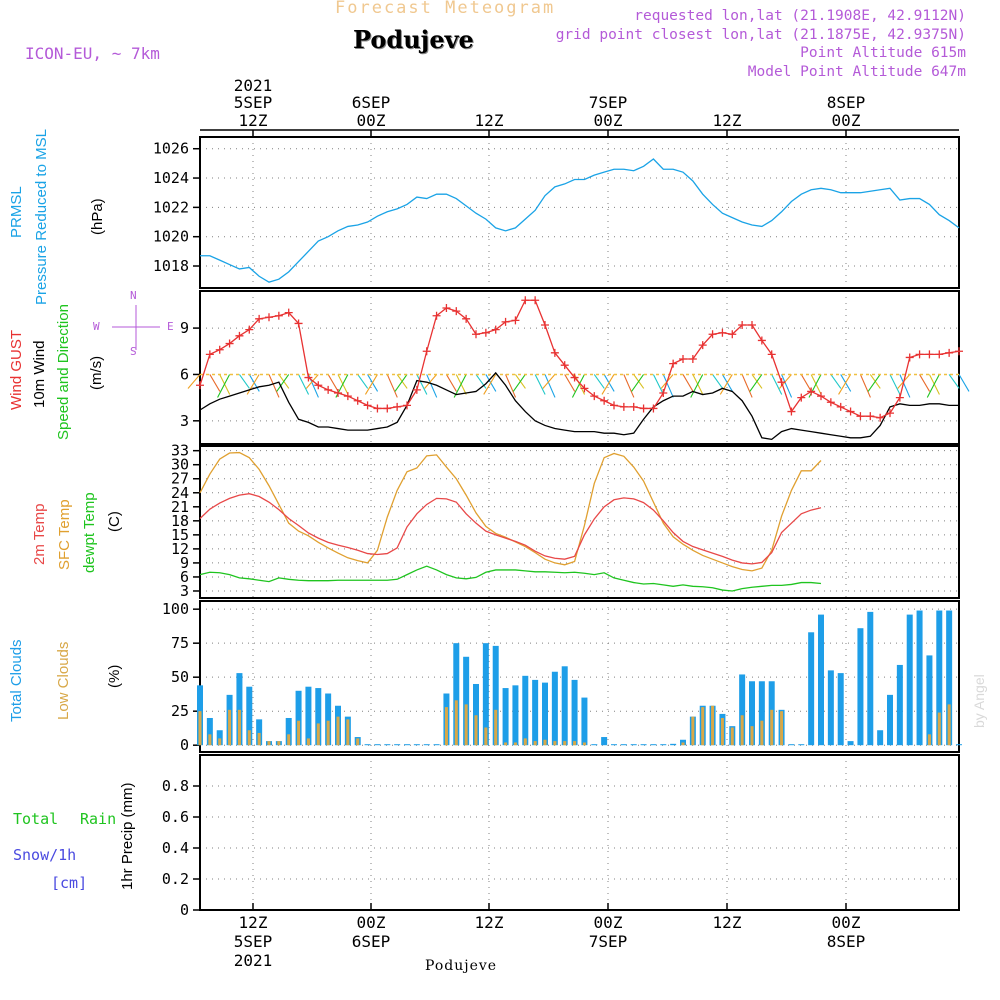  What do you see at coordinates (16, 212) in the screenshot?
I see `prmsl-label: PRMSL` at bounding box center [16, 212].